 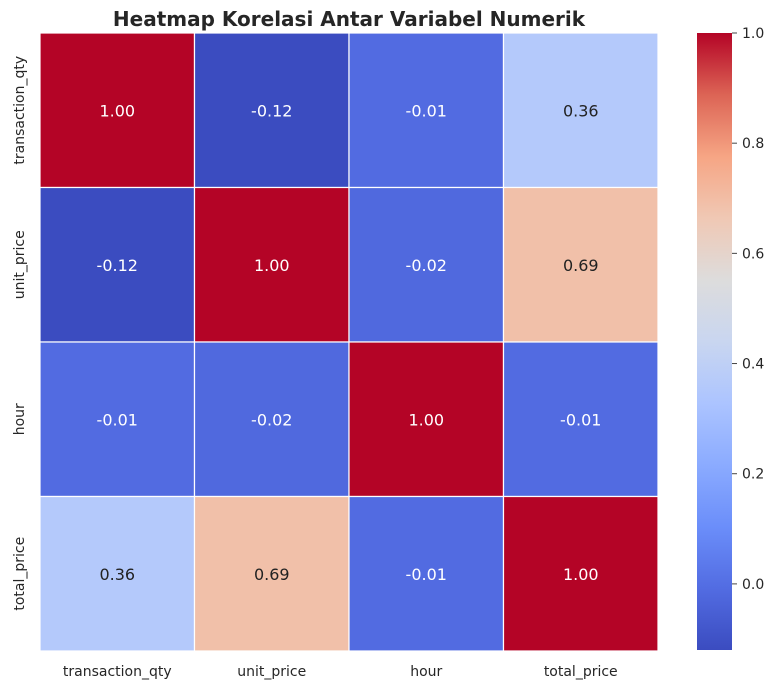 What do you see at coordinates (340, 672) in the screenshot?
I see `x-axis-labels: transaction_qty unit_price hour total_price` at bounding box center [340, 672].